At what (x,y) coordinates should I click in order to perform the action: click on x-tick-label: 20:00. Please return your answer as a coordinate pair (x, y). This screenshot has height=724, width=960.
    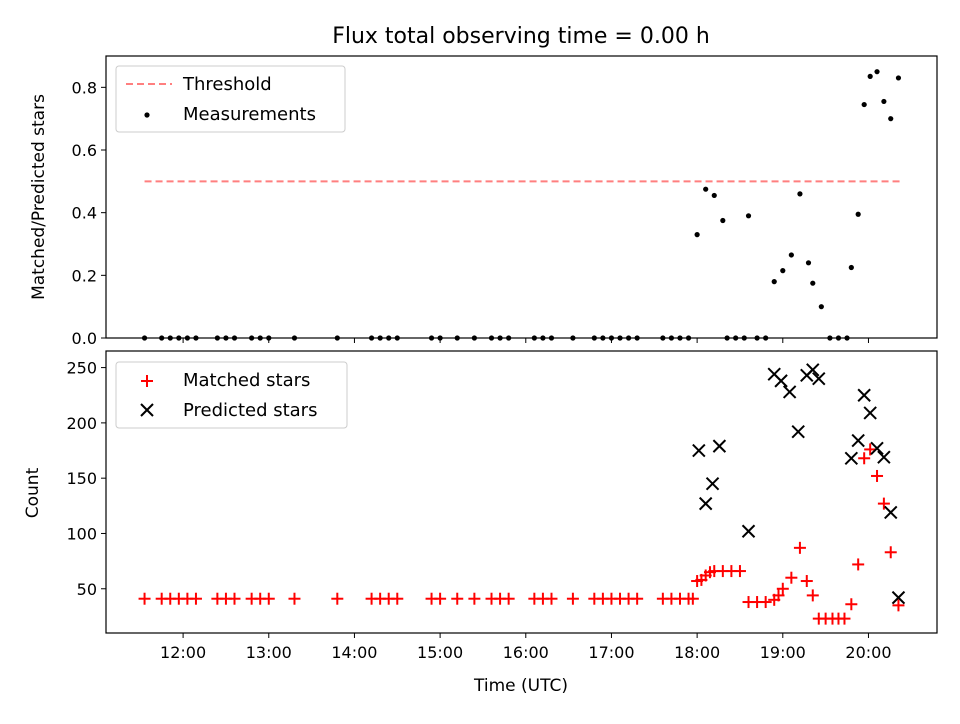
    Looking at the image, I should click on (868, 652).